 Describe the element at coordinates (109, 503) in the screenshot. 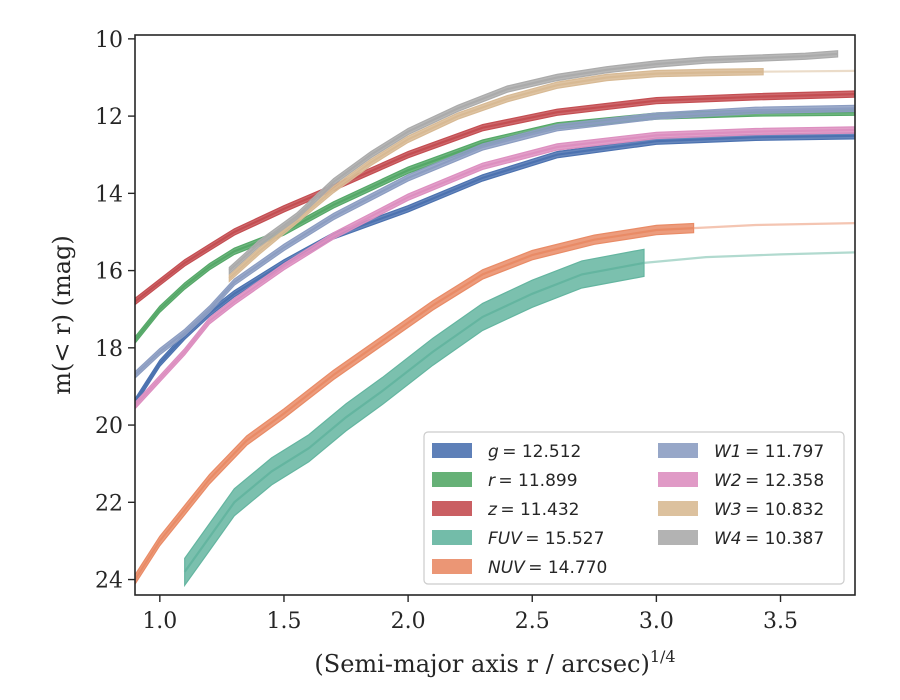

I see `y-tick-label: 22` at that location.